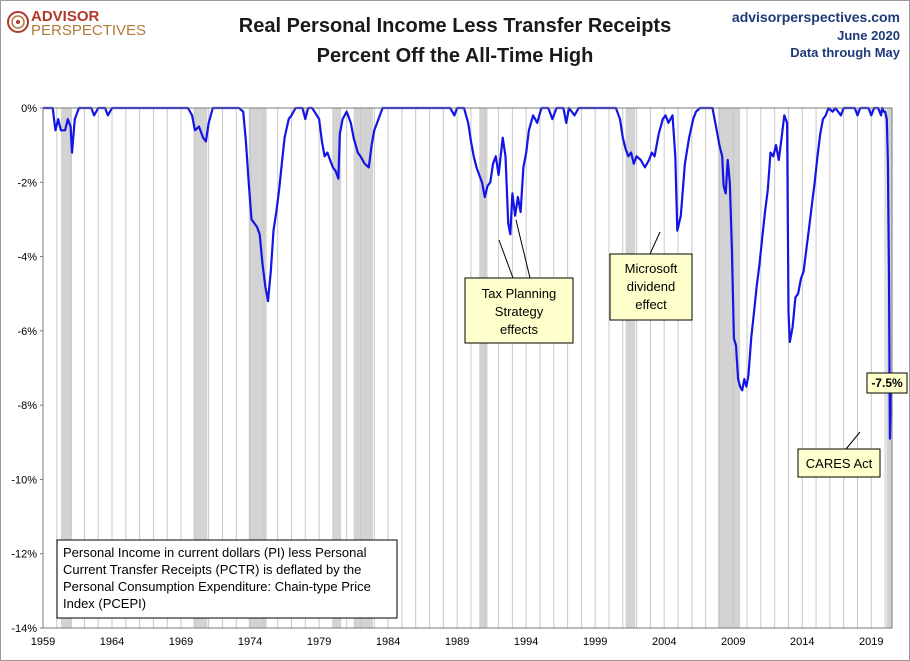 The image size is (910, 661). I want to click on microsoft-pointer-line, so click(655, 243).